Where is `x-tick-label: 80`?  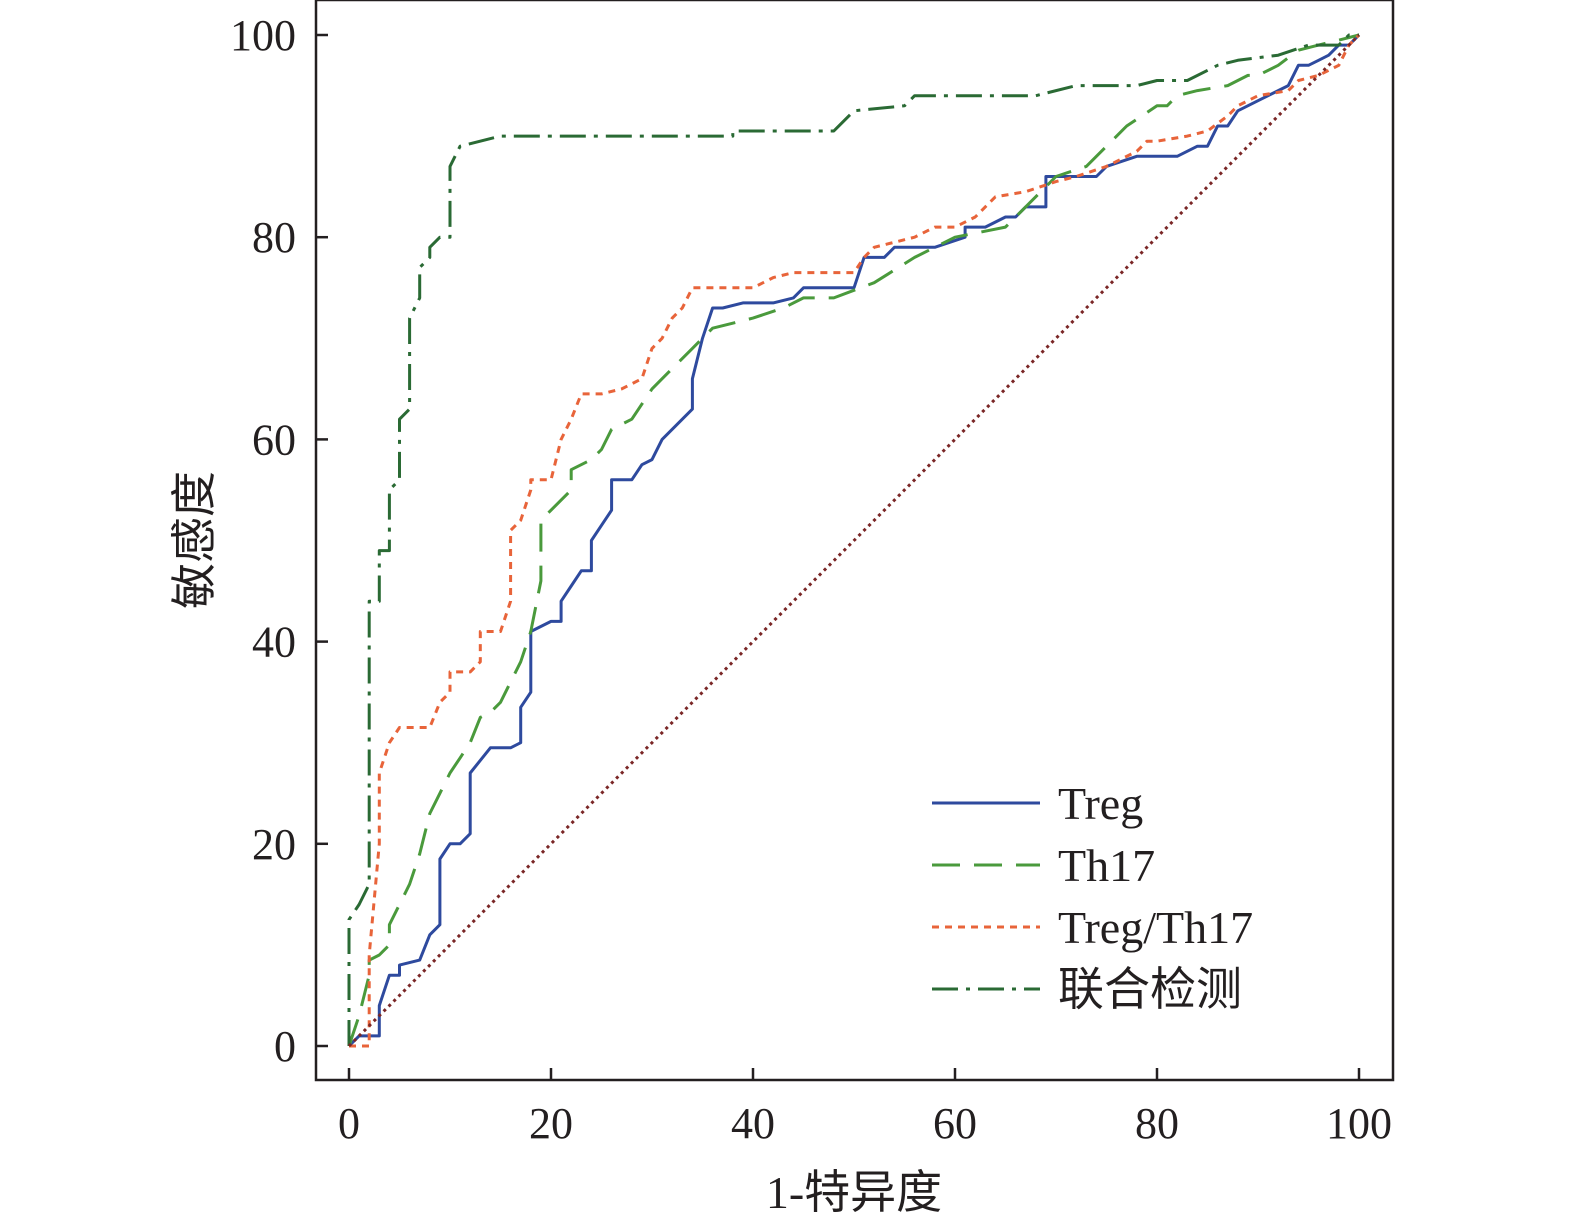
x-tick-label: 80 is located at coordinates (1157, 1123).